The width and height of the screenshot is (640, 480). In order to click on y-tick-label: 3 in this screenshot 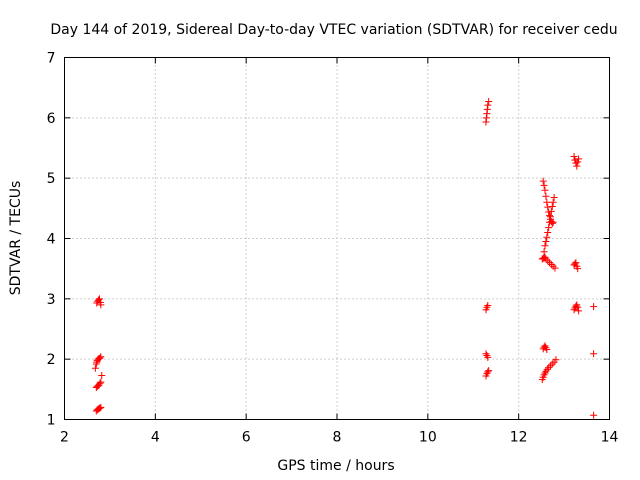, I will do `click(51, 300)`.